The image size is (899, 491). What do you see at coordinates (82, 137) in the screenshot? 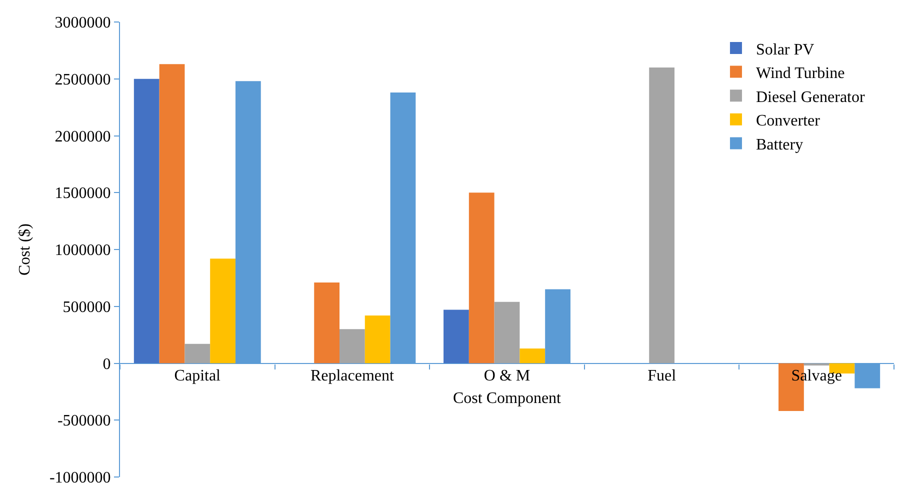
I see `y-tick-label: 2000000` at bounding box center [82, 137].